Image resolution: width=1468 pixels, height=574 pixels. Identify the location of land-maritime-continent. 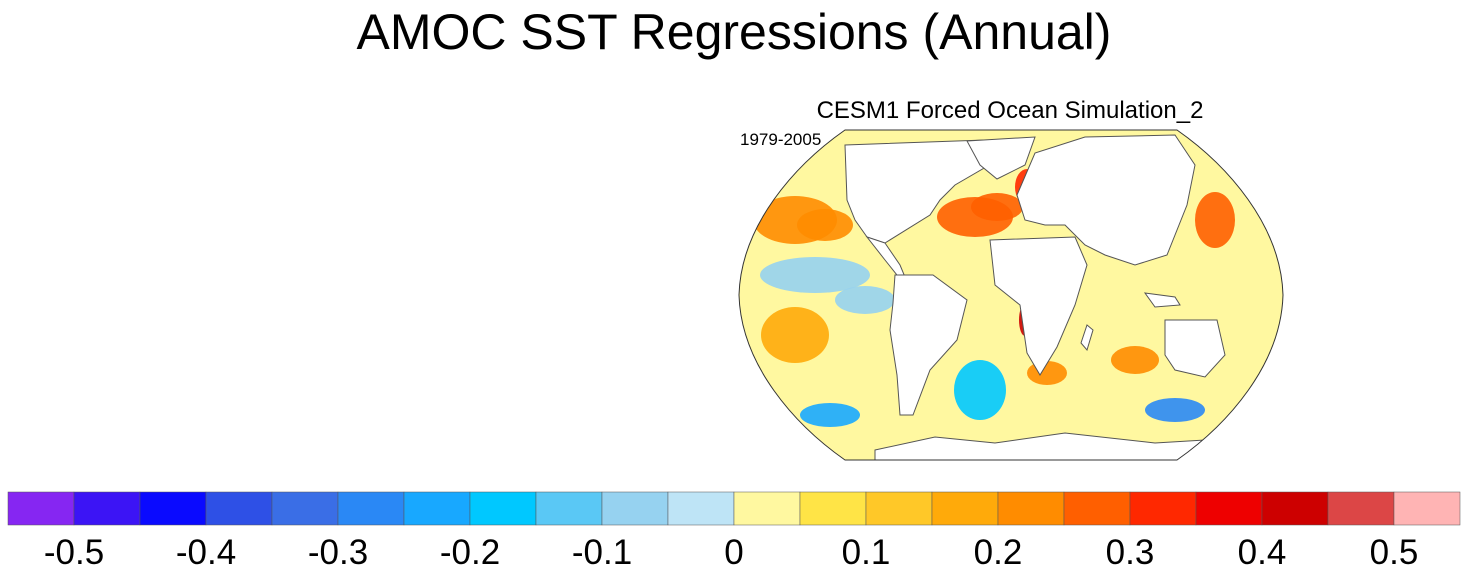
(1162, 300).